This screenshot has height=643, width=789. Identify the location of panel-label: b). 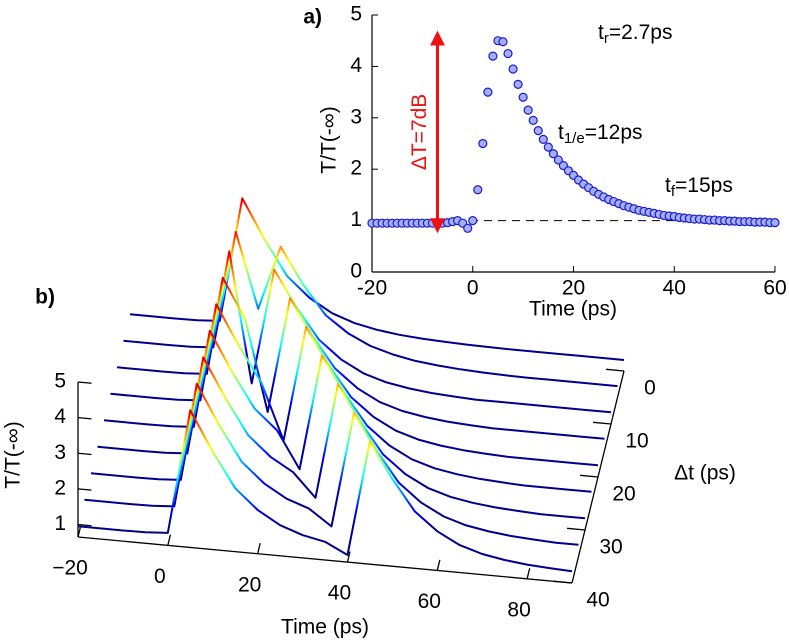
(45, 297).